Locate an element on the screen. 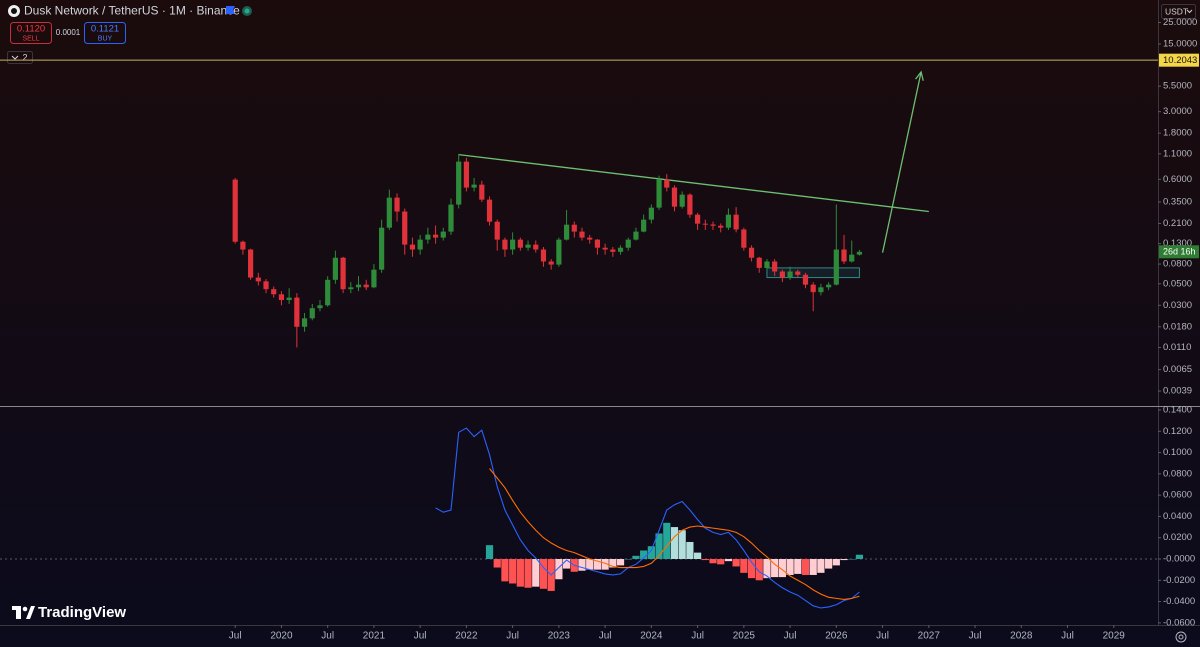 This screenshot has height=647, width=1200. countdown: 26d 16h is located at coordinates (1179, 252).